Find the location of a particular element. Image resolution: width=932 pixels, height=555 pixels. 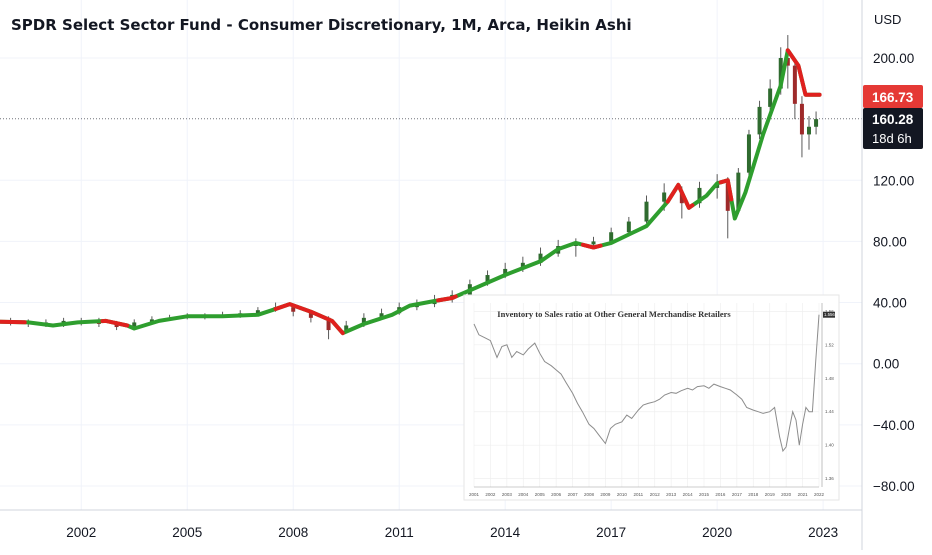

x-tick-label: 2008 is located at coordinates (293, 532).